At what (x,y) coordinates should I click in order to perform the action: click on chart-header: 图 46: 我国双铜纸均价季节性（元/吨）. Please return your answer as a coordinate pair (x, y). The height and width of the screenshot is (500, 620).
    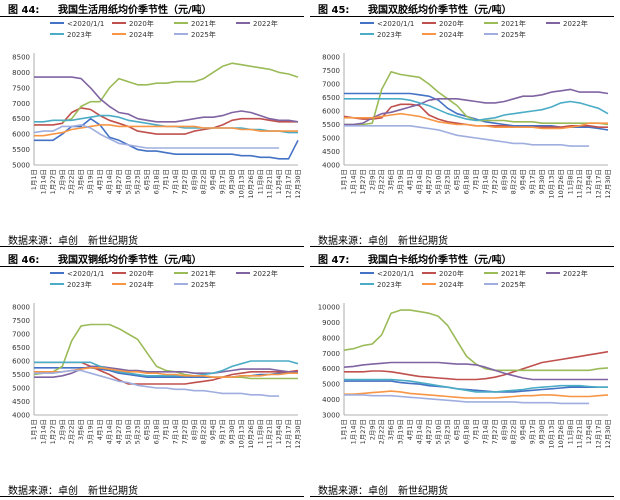
    Looking at the image, I should click on (152, 258).